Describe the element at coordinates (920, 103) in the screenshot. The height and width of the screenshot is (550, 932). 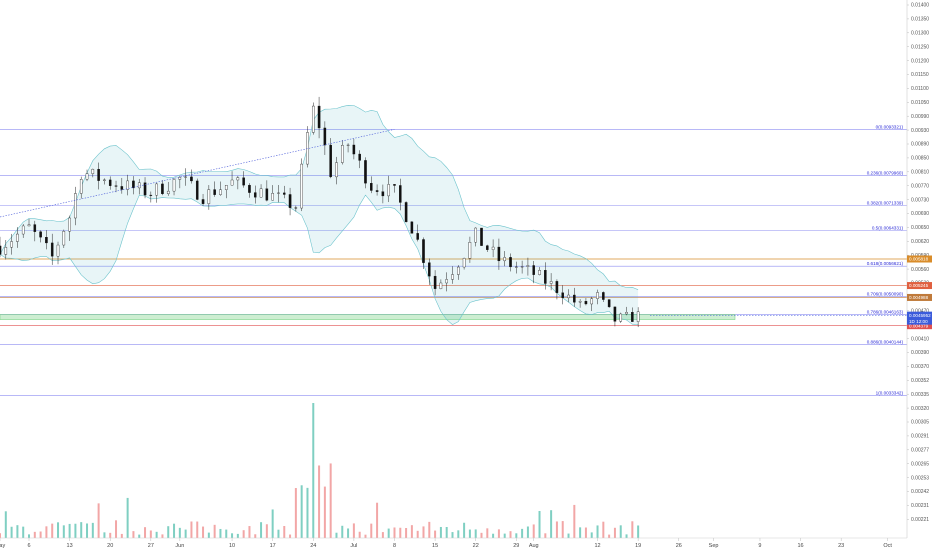
I see `y-tick-label: 0.01050` at that location.